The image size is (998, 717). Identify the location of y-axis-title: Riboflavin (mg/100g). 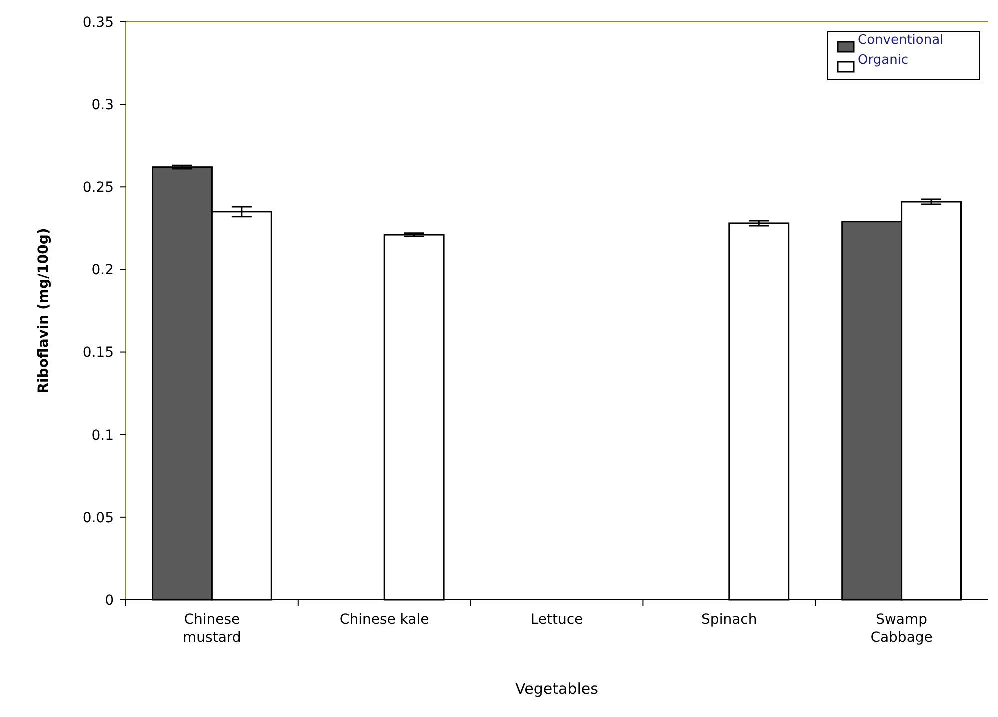
(44, 311).